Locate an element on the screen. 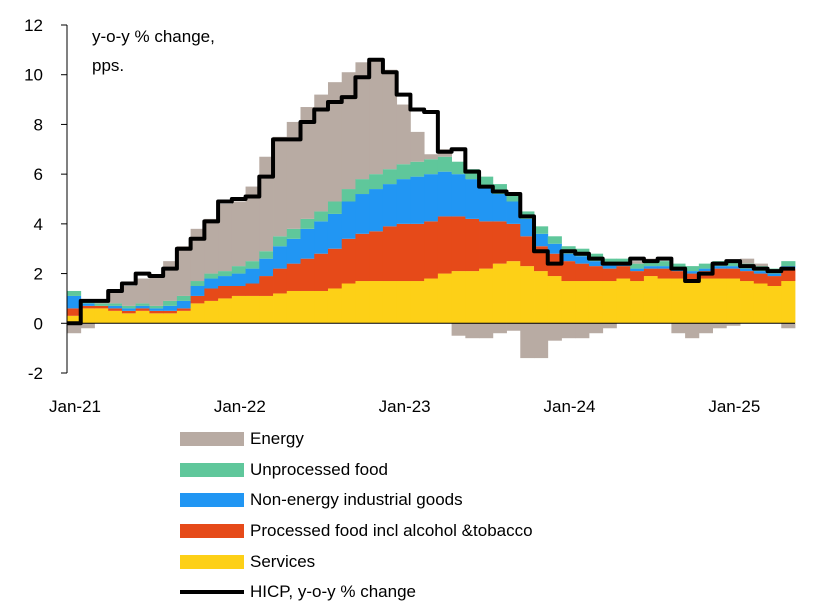 This screenshot has width=813, height=611. x-tick-label-Jan-25: Jan-25 is located at coordinates (734, 406).